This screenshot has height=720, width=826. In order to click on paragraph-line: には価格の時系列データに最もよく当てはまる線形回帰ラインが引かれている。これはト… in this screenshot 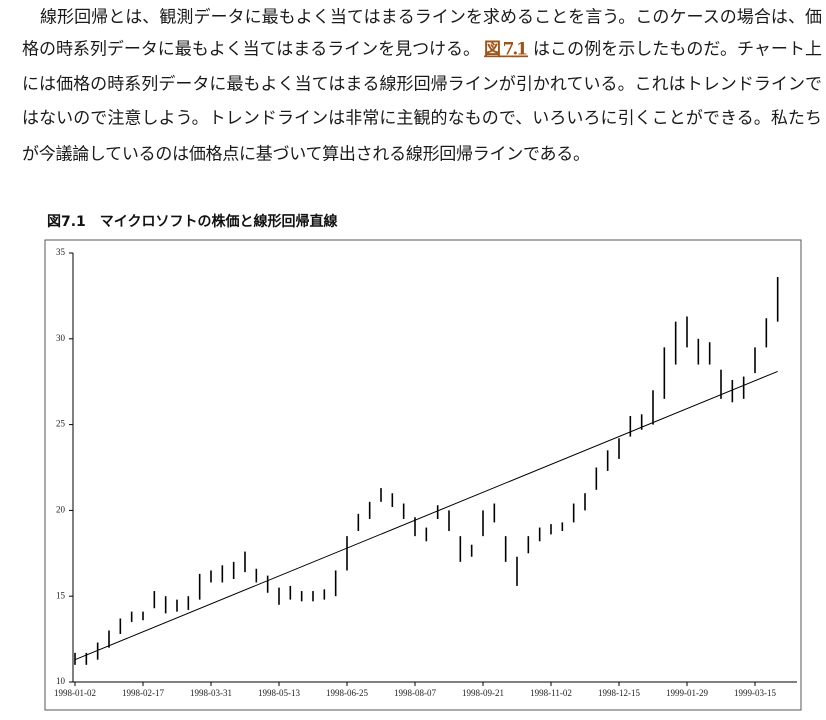, I will do `click(422, 84)`.